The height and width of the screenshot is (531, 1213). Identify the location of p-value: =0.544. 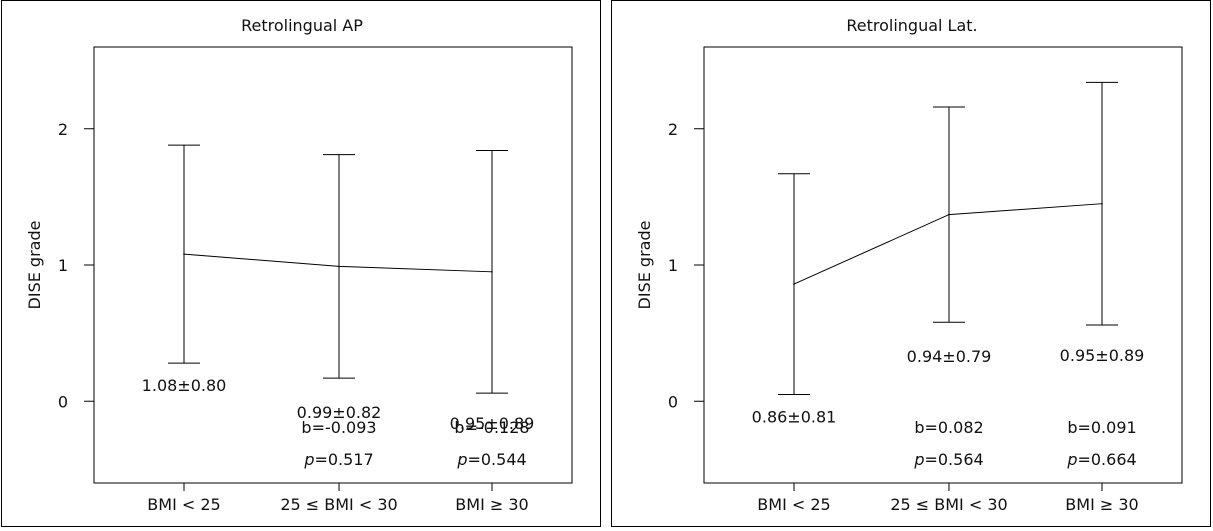
(496, 459).